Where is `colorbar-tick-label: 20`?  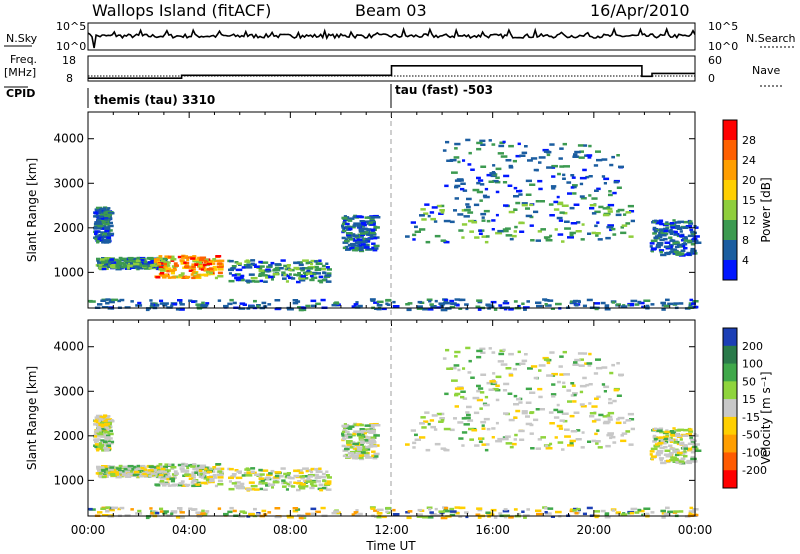 colorbar-tick-label: 20 is located at coordinates (749, 180).